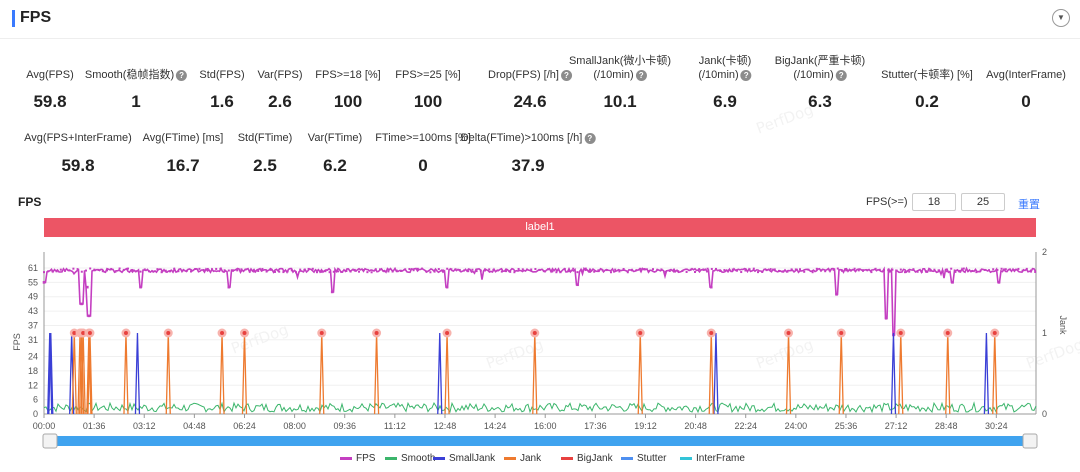 This screenshot has height=472, width=1080. What do you see at coordinates (464, 458) in the screenshot?
I see `legend-item-smalljank: SmallJank` at bounding box center [464, 458].